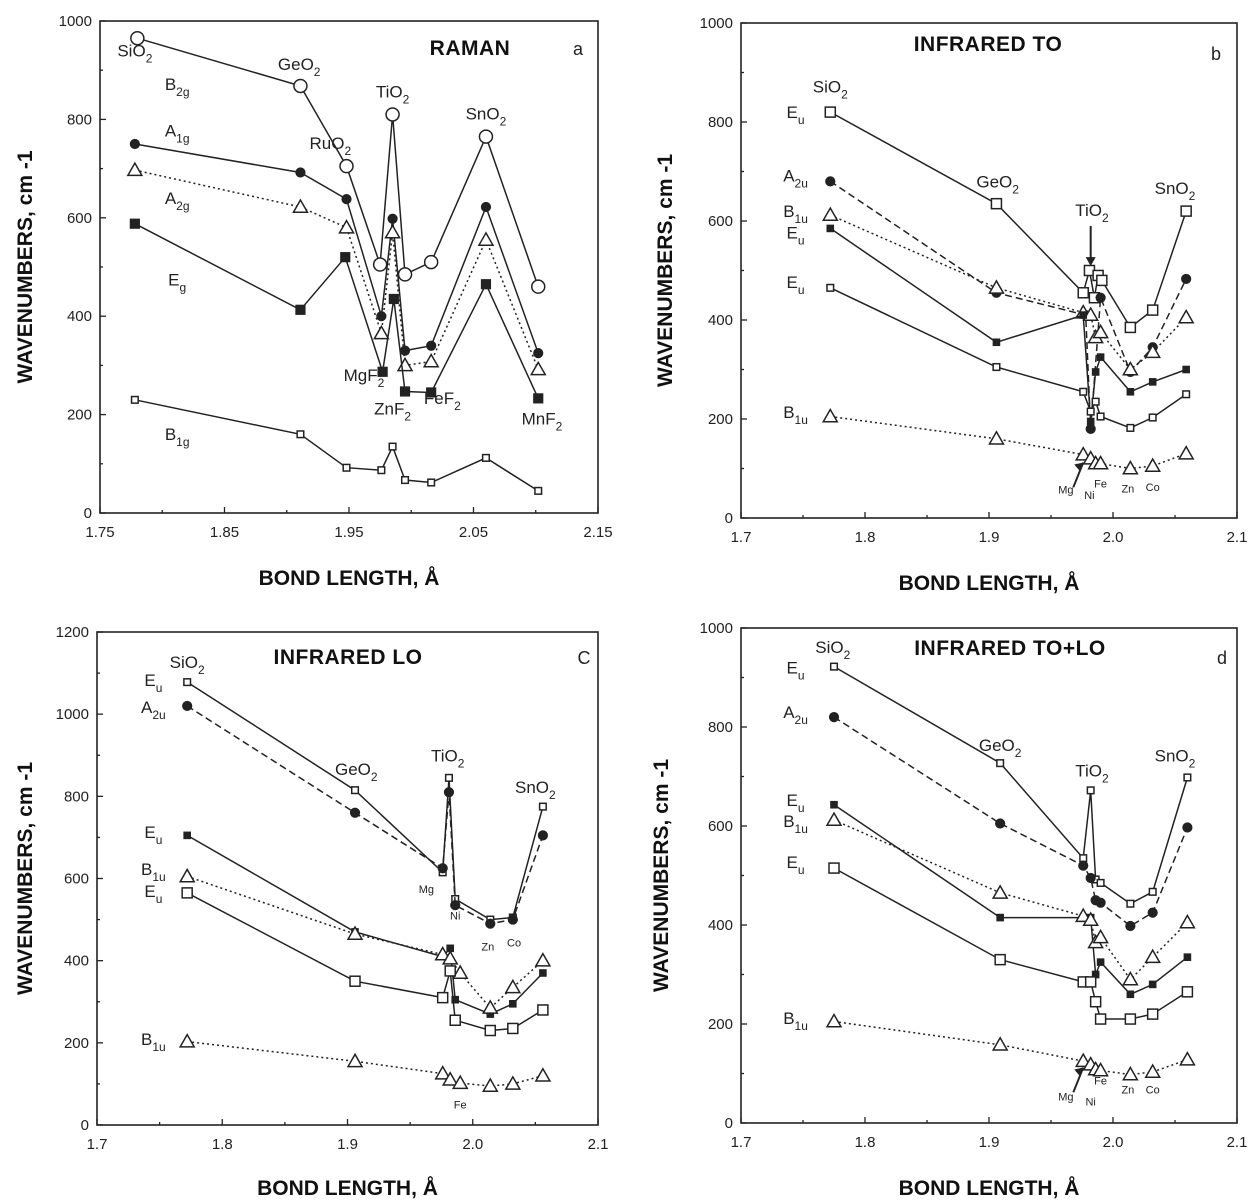 The image size is (1254, 1200). What do you see at coordinates (795, 415) in the screenshot?
I see `annotation-label: B1u` at bounding box center [795, 415].